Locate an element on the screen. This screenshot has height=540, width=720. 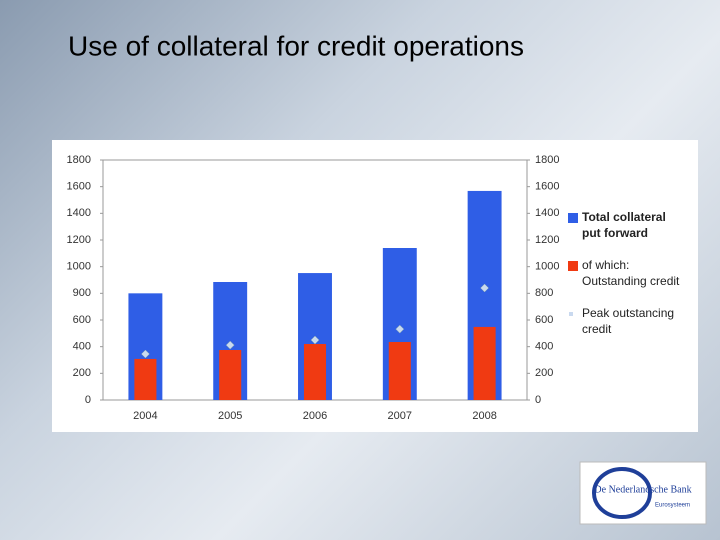
y-tick-label: 1400 is located at coordinates (79, 213).